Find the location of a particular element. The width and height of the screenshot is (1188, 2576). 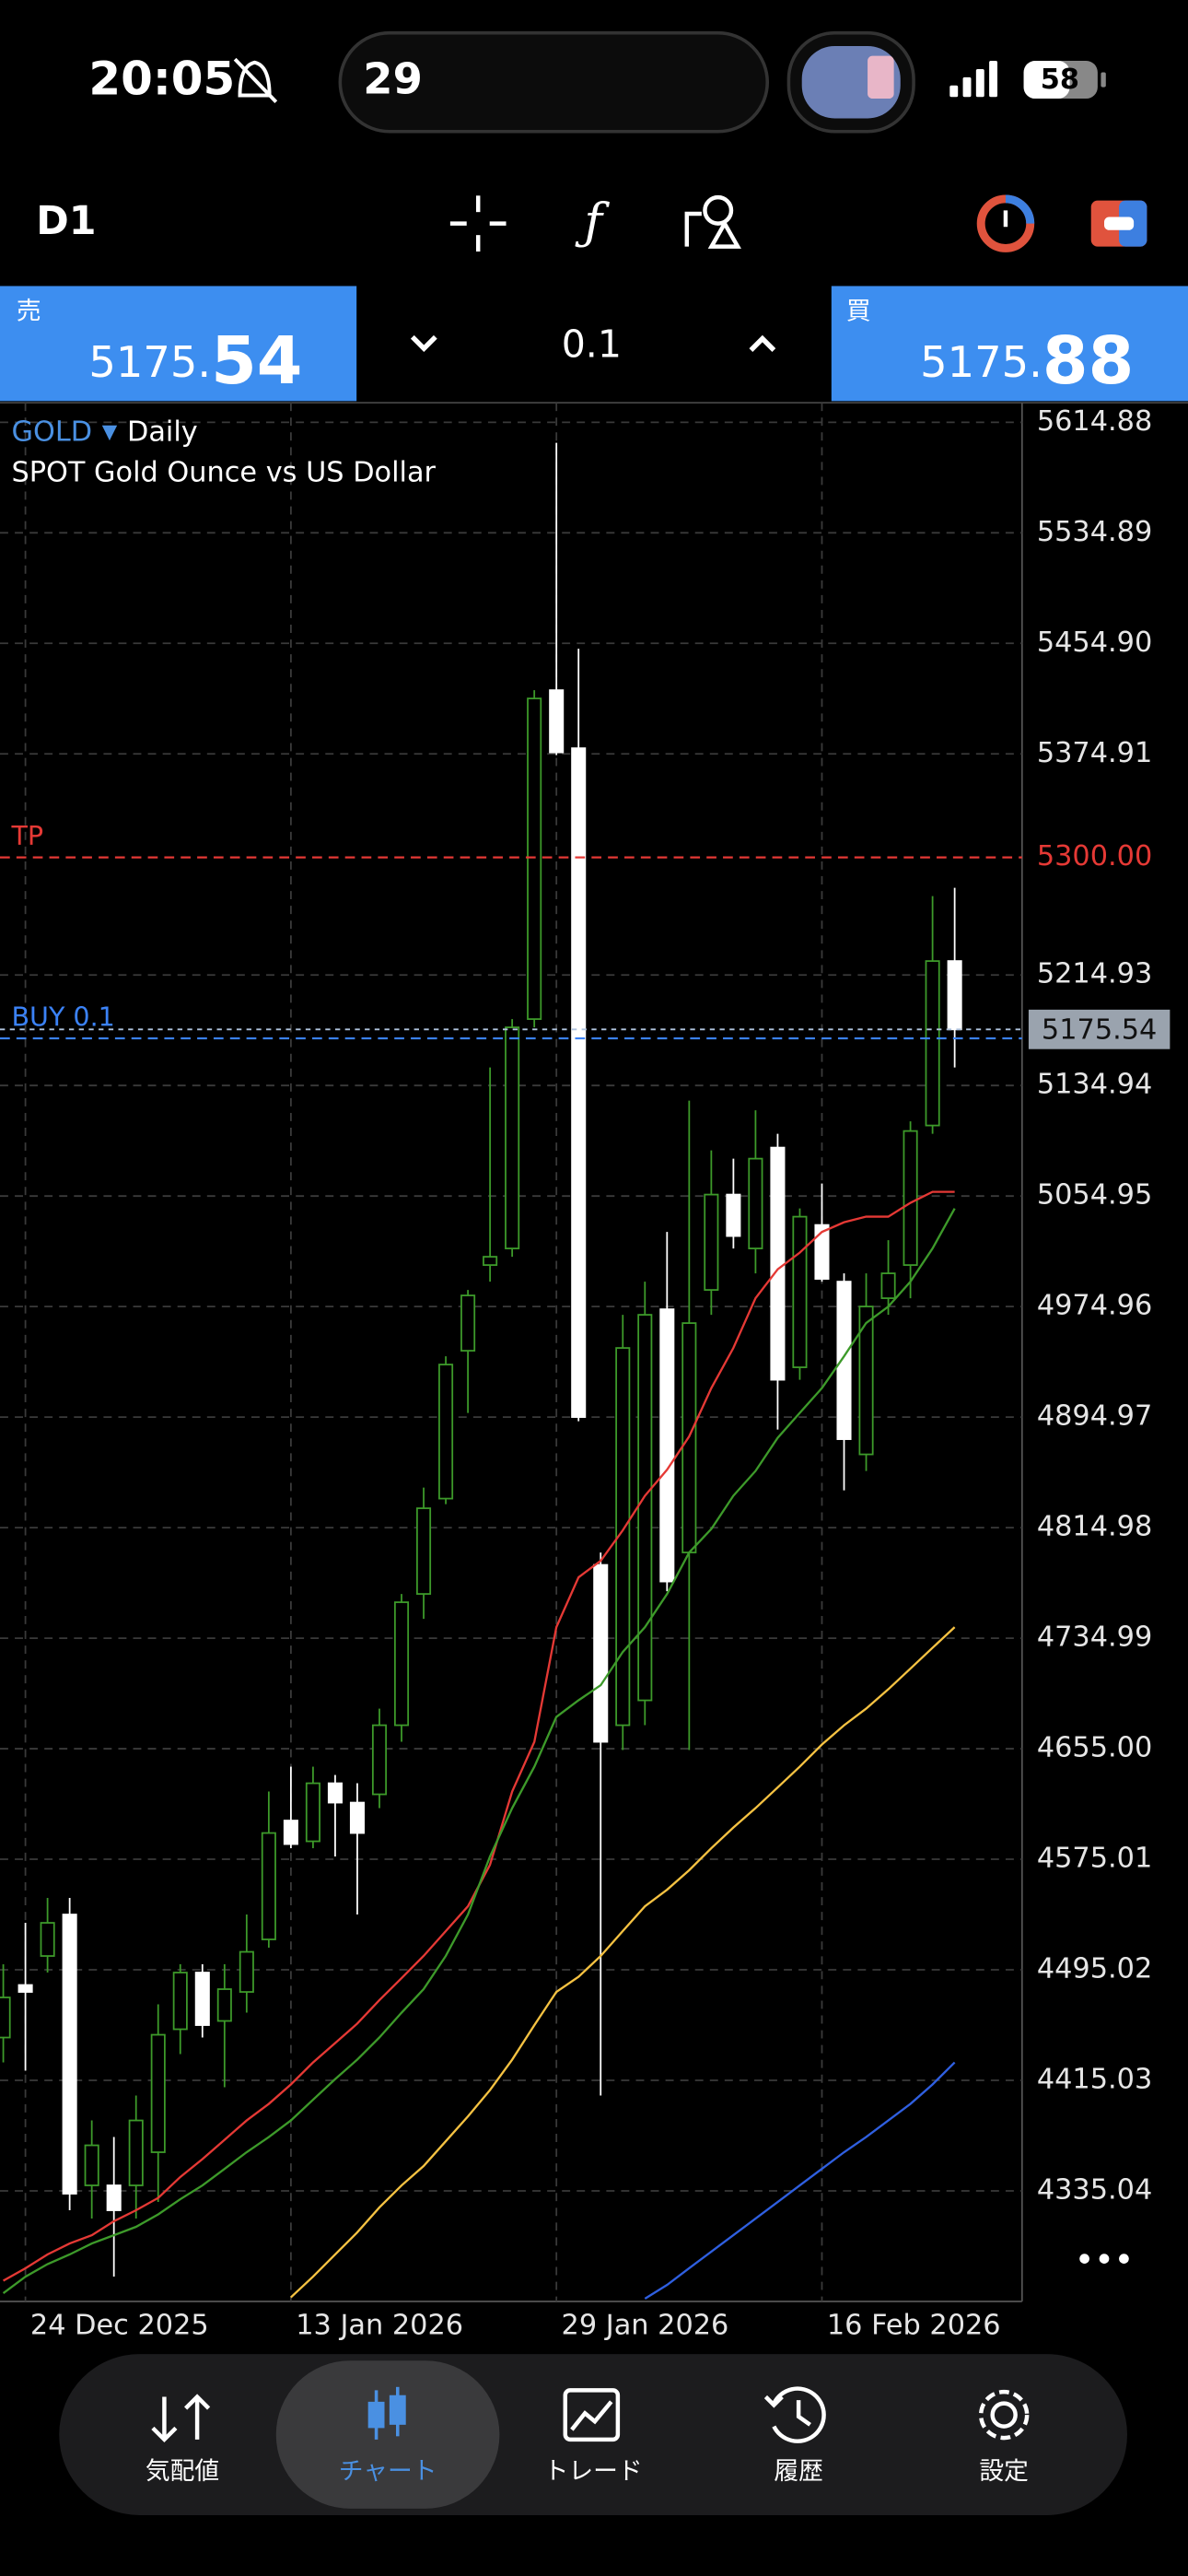

nav-tab: 気配値 is located at coordinates (182, 2471).